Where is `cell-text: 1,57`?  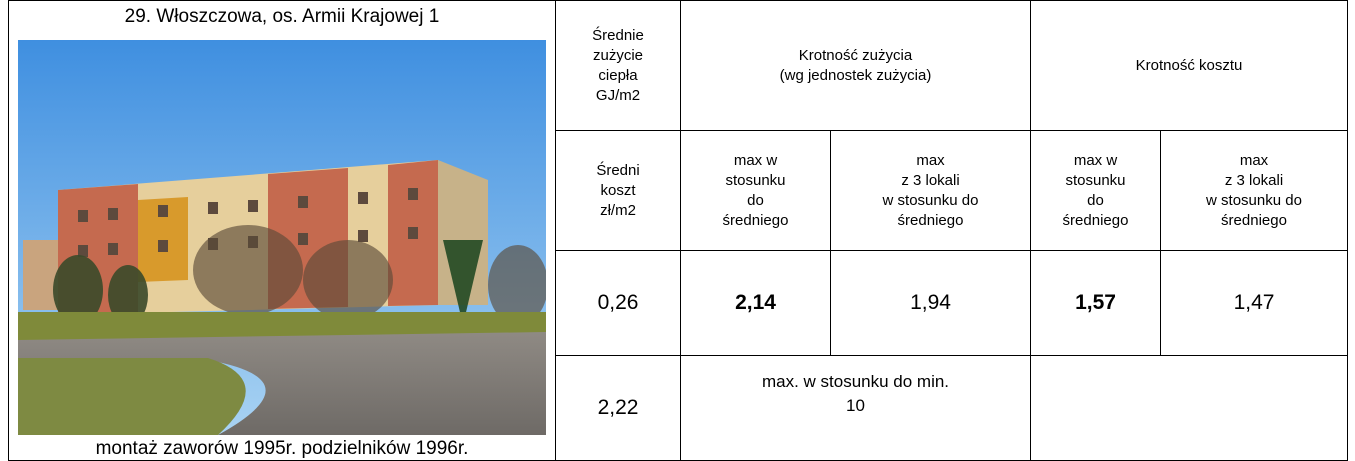 cell-text: 1,57 is located at coordinates (1095, 302).